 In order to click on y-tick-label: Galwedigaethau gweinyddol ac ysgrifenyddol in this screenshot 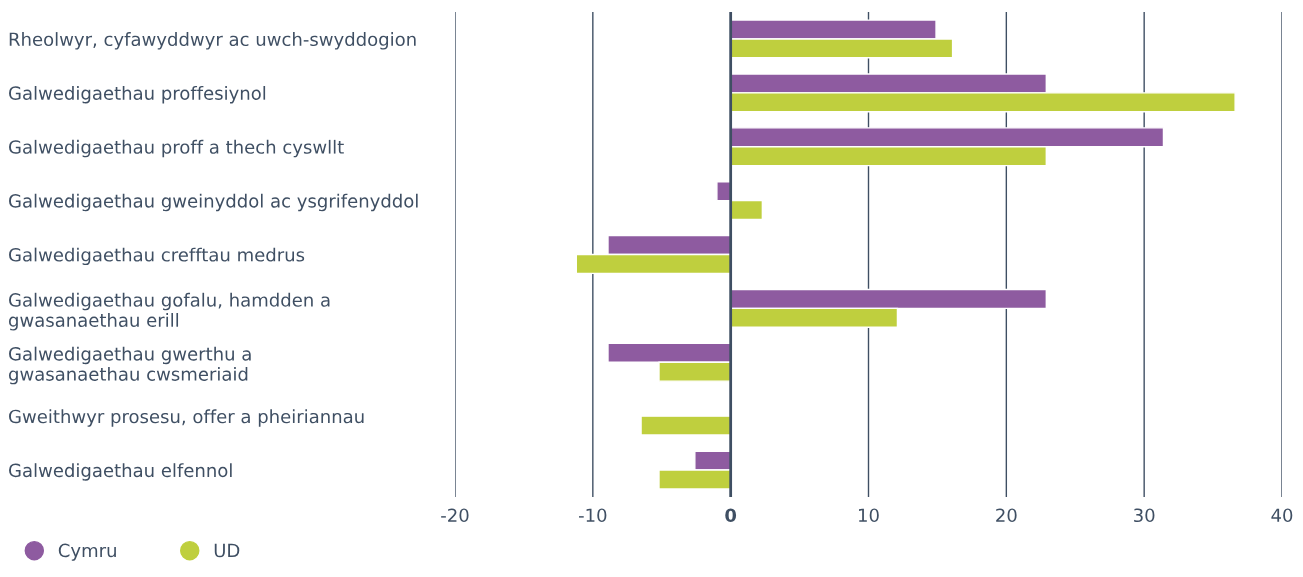, I will do `click(213, 202)`.